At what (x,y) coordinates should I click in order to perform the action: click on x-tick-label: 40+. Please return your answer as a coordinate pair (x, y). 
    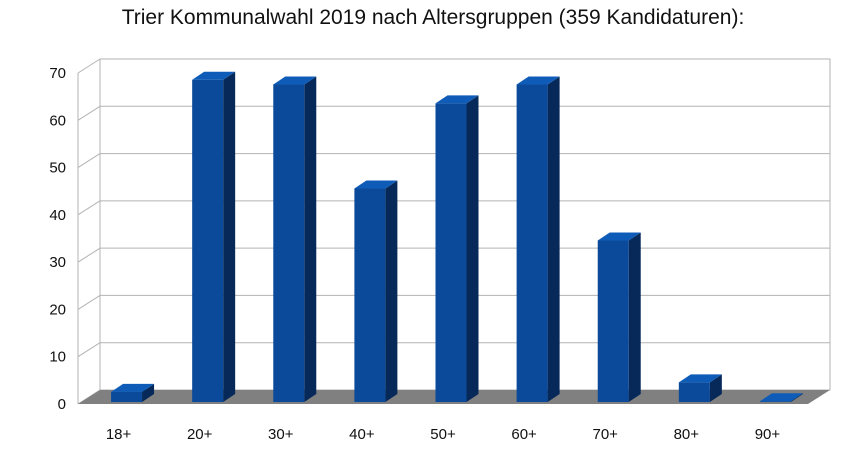
    Looking at the image, I should click on (362, 434).